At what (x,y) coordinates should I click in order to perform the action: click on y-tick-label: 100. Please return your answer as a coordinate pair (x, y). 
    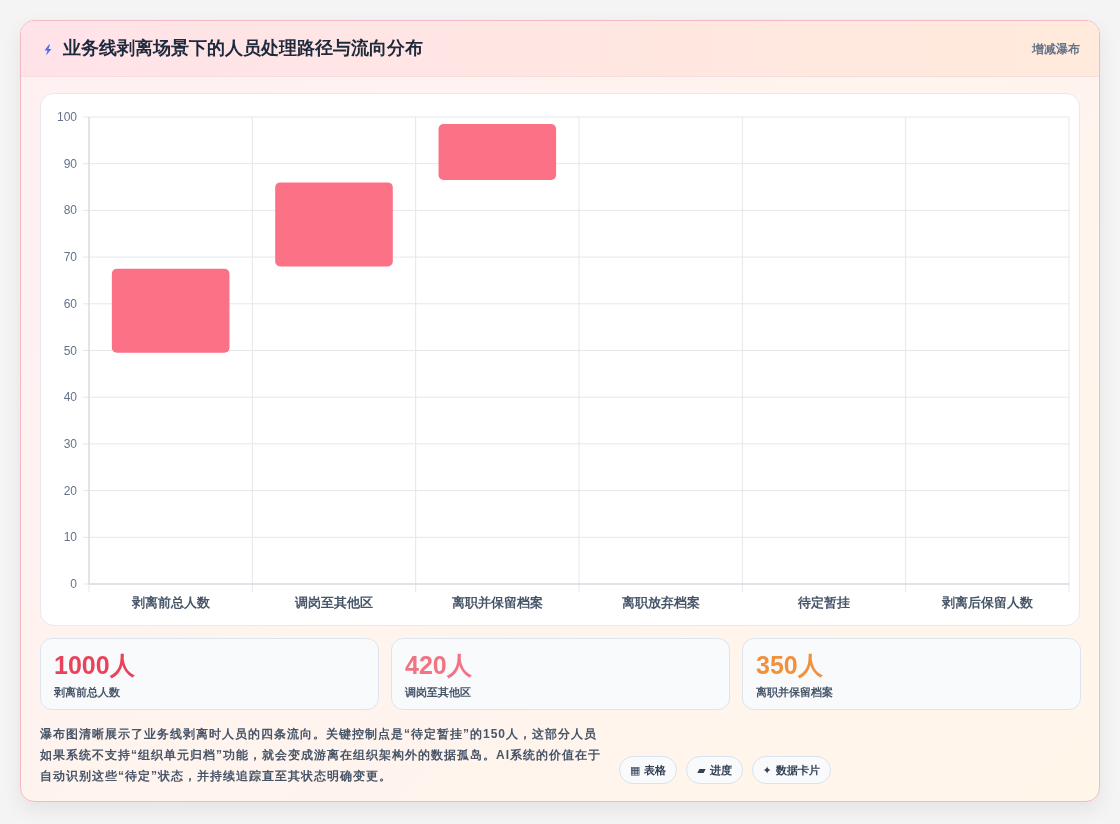
    Looking at the image, I should click on (67, 117).